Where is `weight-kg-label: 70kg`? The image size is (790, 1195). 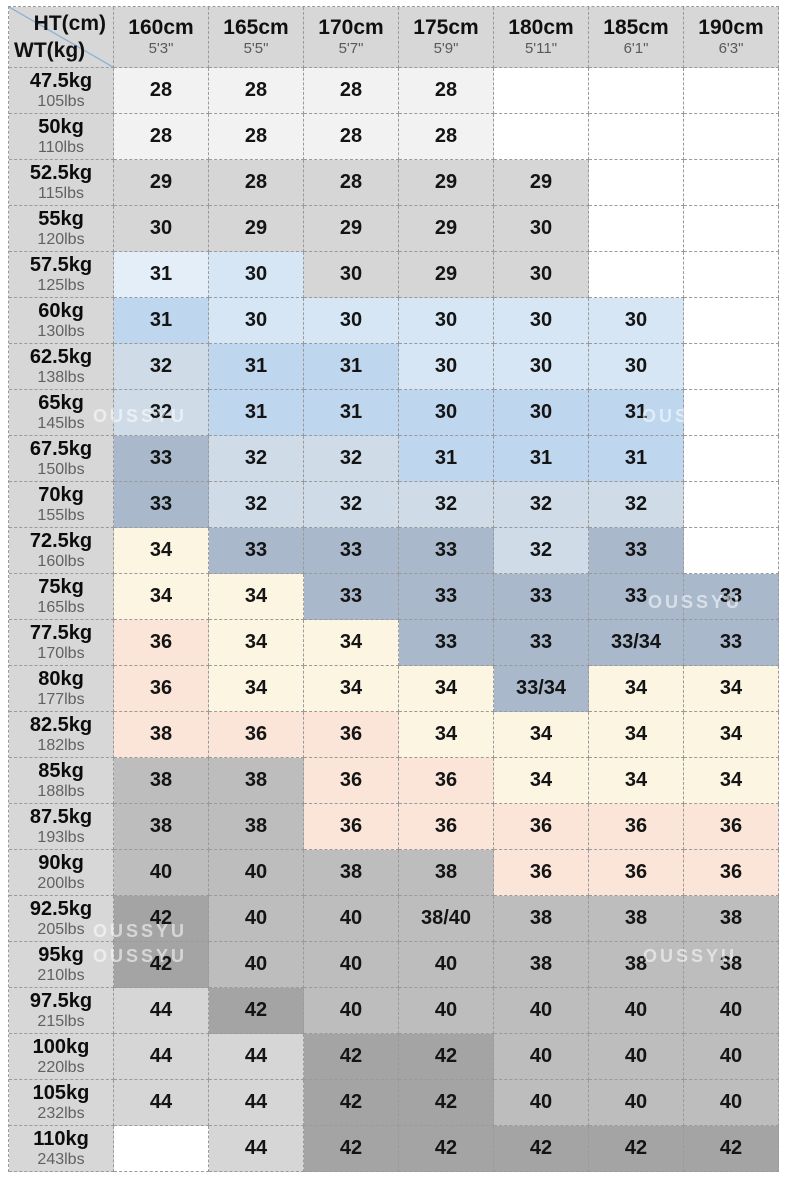
weight-kg-label: 70kg is located at coordinates (61, 495).